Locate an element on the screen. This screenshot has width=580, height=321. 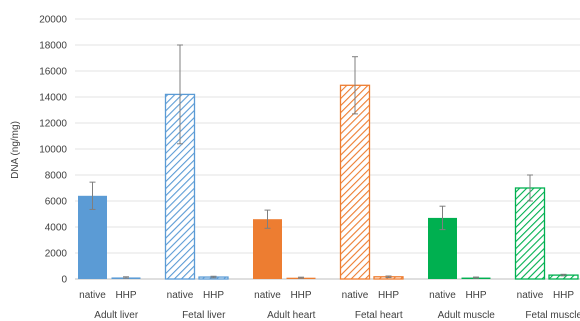
y-tick-label: 14000 is located at coordinates (53, 98).